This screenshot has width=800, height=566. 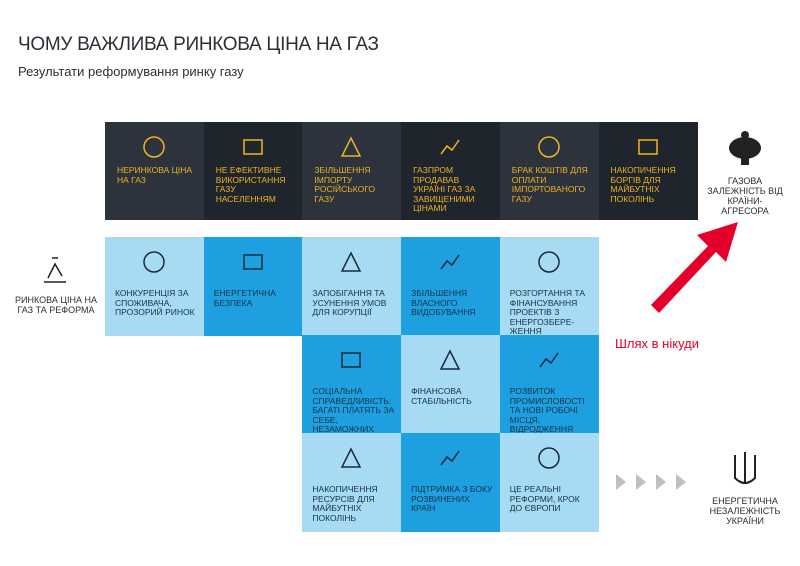 What do you see at coordinates (244, 298) in the screenshot?
I see `benefit-text: ЕНЕРГЕТИЧНА БЕЗПЕКА` at bounding box center [244, 298].